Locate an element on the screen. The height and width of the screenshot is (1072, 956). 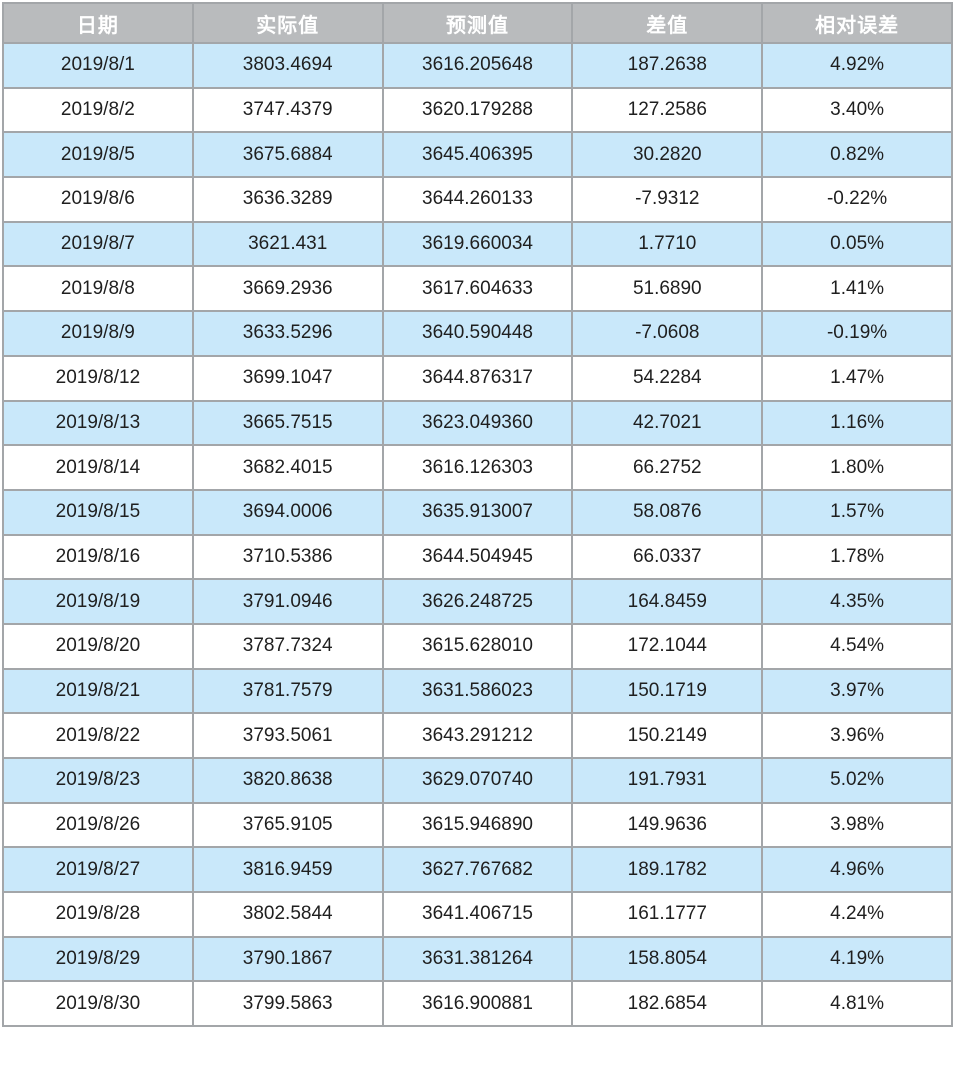
table-cell: 3629.070740 is located at coordinates (477, 780).